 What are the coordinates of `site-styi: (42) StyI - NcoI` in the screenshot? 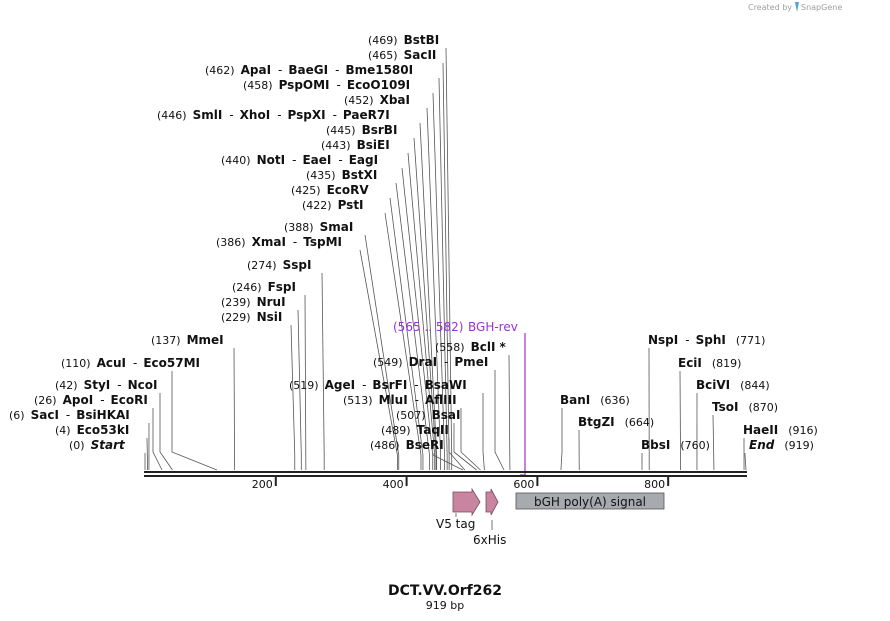 It's located at (106, 385).